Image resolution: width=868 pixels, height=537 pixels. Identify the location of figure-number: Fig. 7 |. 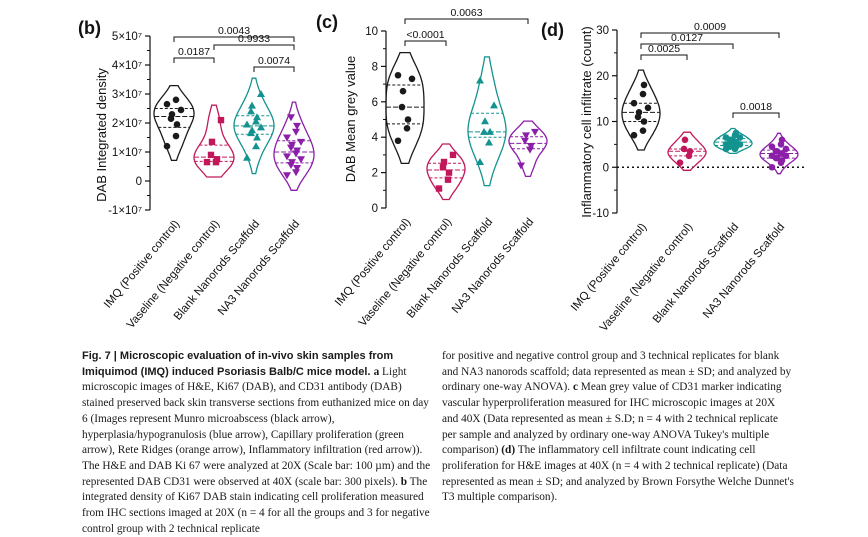
(101, 356).